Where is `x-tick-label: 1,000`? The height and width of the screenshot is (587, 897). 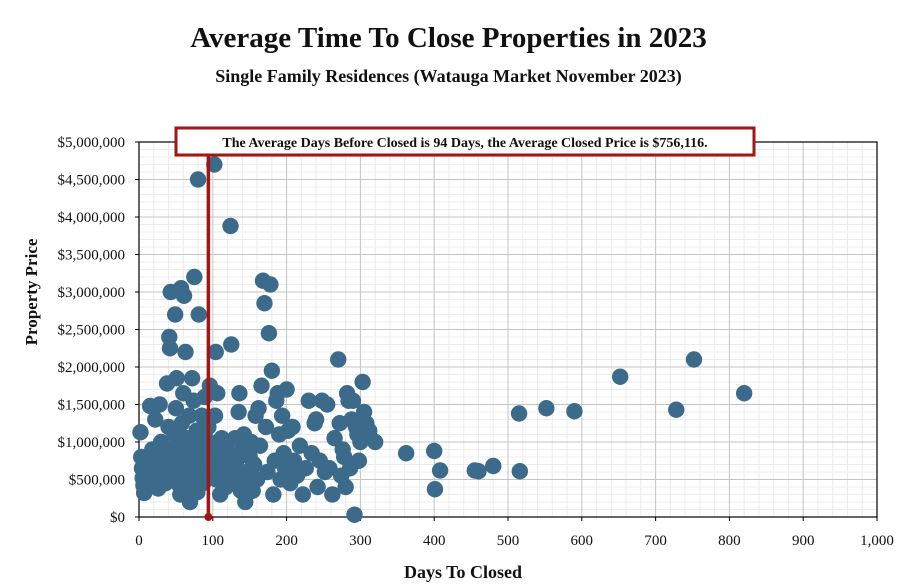
x-tick-label: 1,000 is located at coordinates (877, 541).